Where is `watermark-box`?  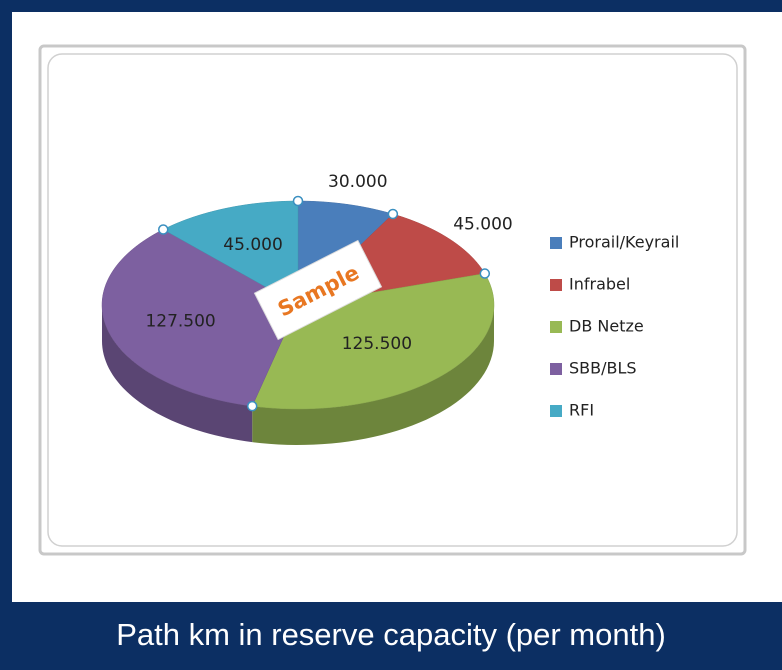
watermark-box is located at coordinates (318, 290).